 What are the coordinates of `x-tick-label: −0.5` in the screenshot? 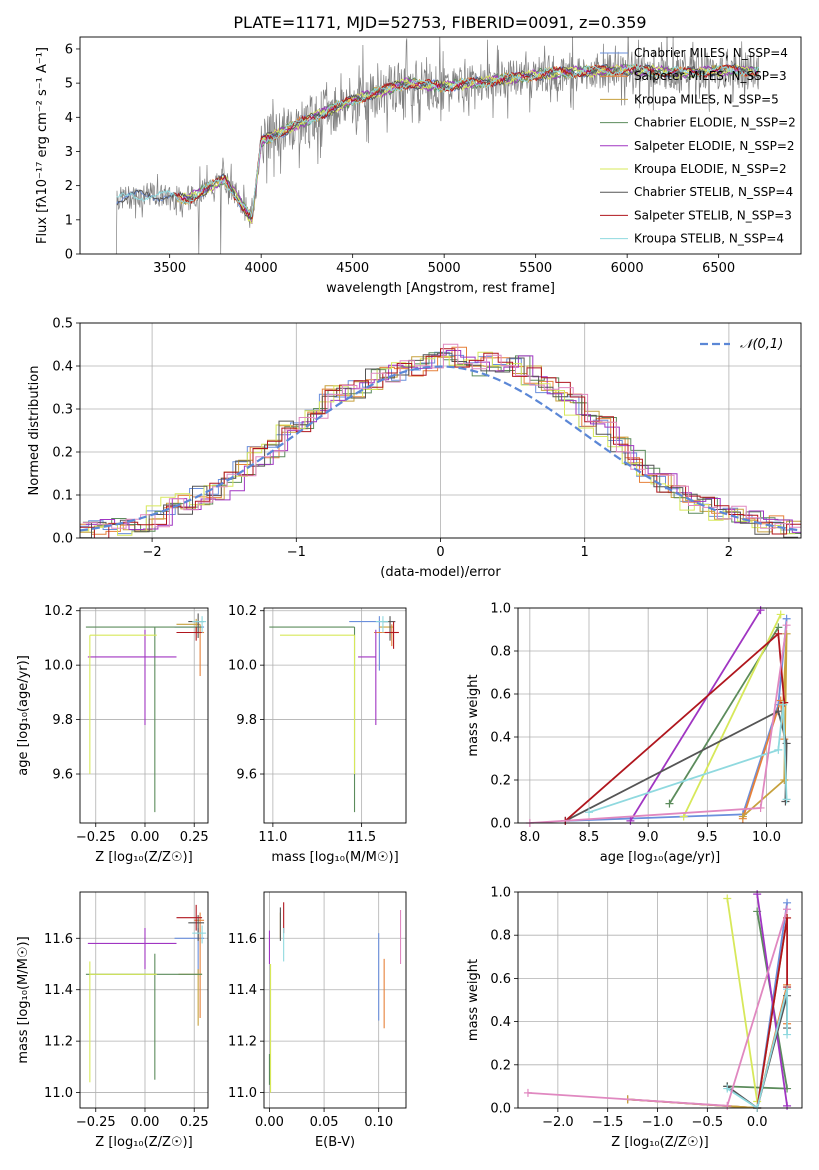 It's located at (708, 1122).